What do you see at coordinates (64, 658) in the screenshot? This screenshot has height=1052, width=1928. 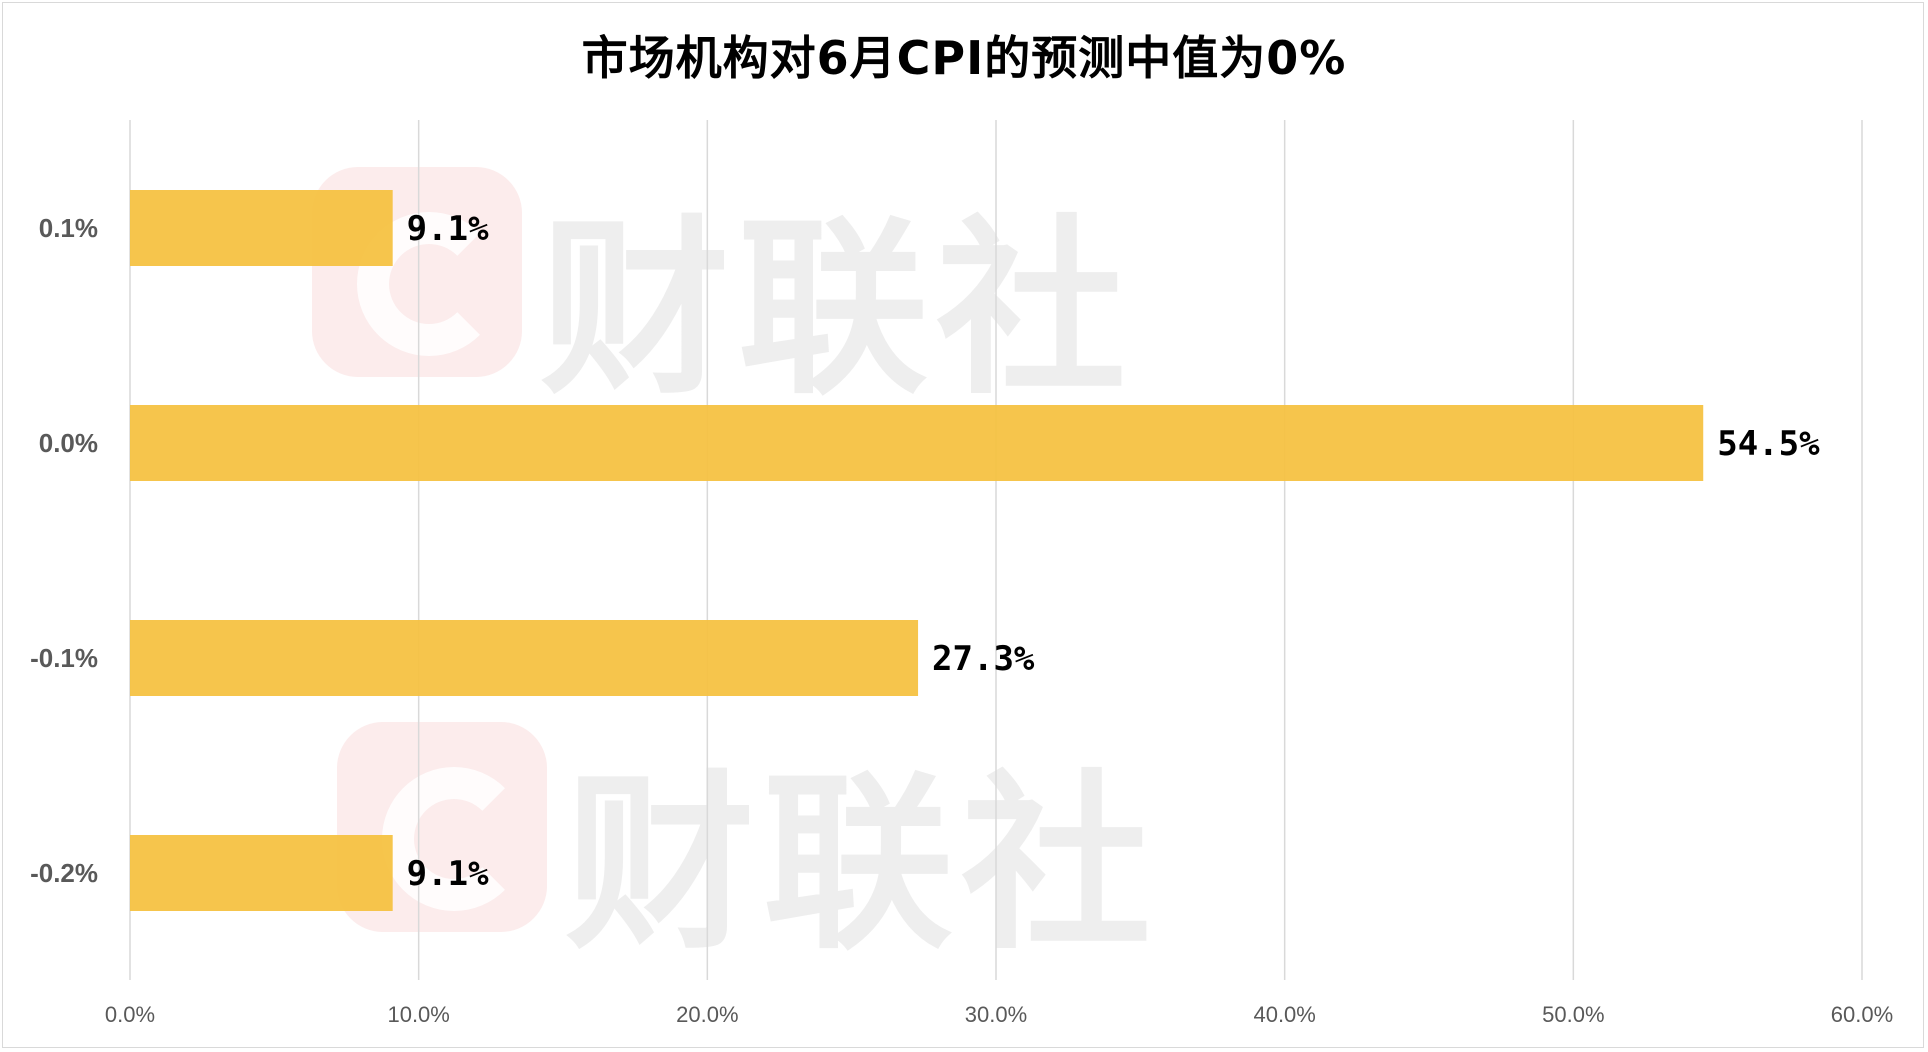 I see `category-label: -0.1%` at bounding box center [64, 658].